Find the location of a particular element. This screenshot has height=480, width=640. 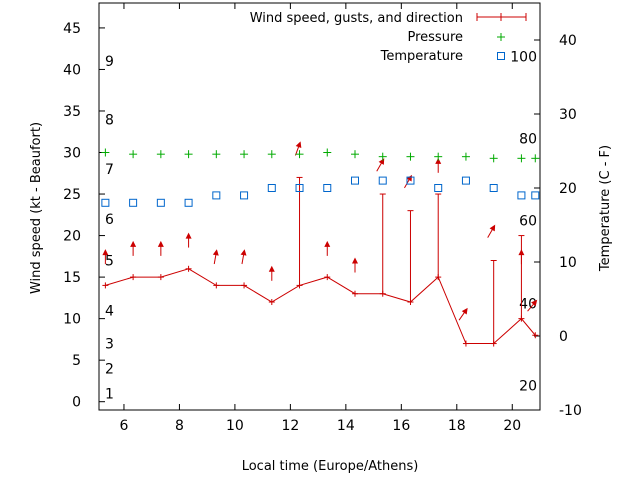

temperature-points is located at coordinates (320, 191).